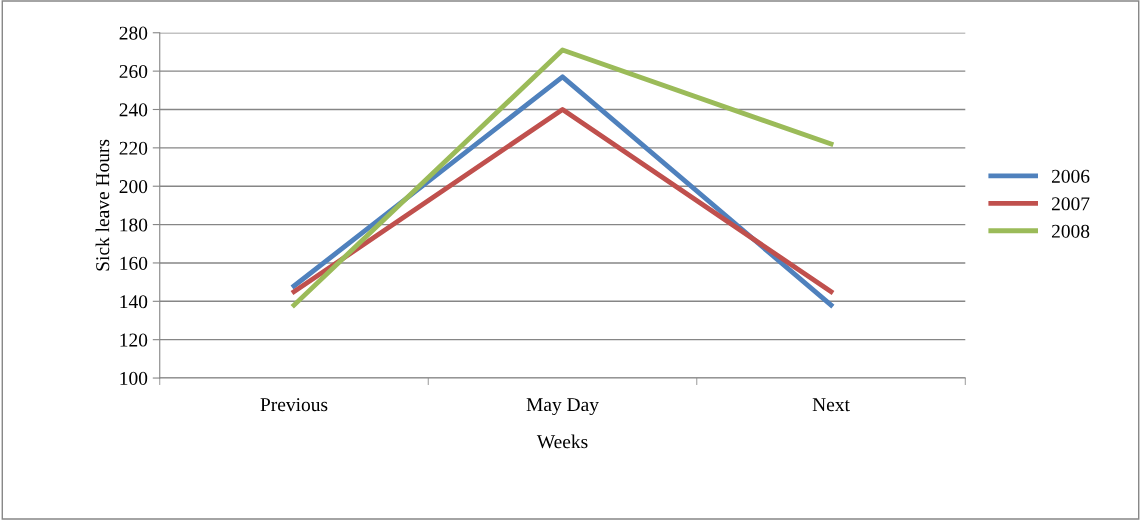  Describe the element at coordinates (102, 205) in the screenshot. I see `y-axis-title: Sick leave Hours` at that location.